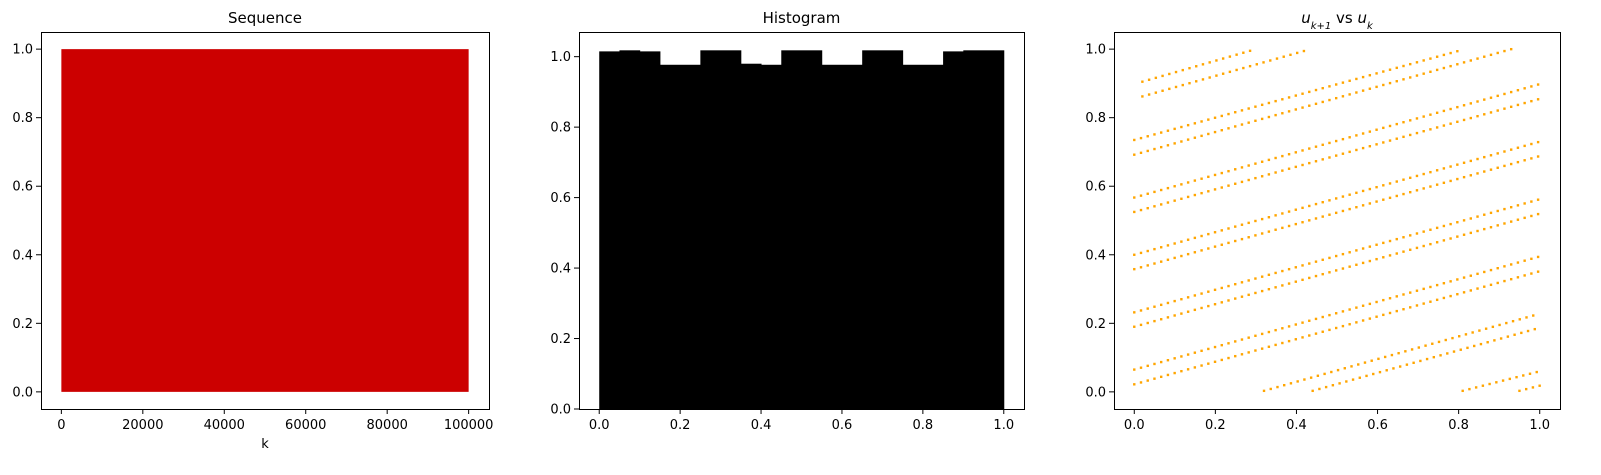  I want to click on histogram-bar, so click(650, 230).